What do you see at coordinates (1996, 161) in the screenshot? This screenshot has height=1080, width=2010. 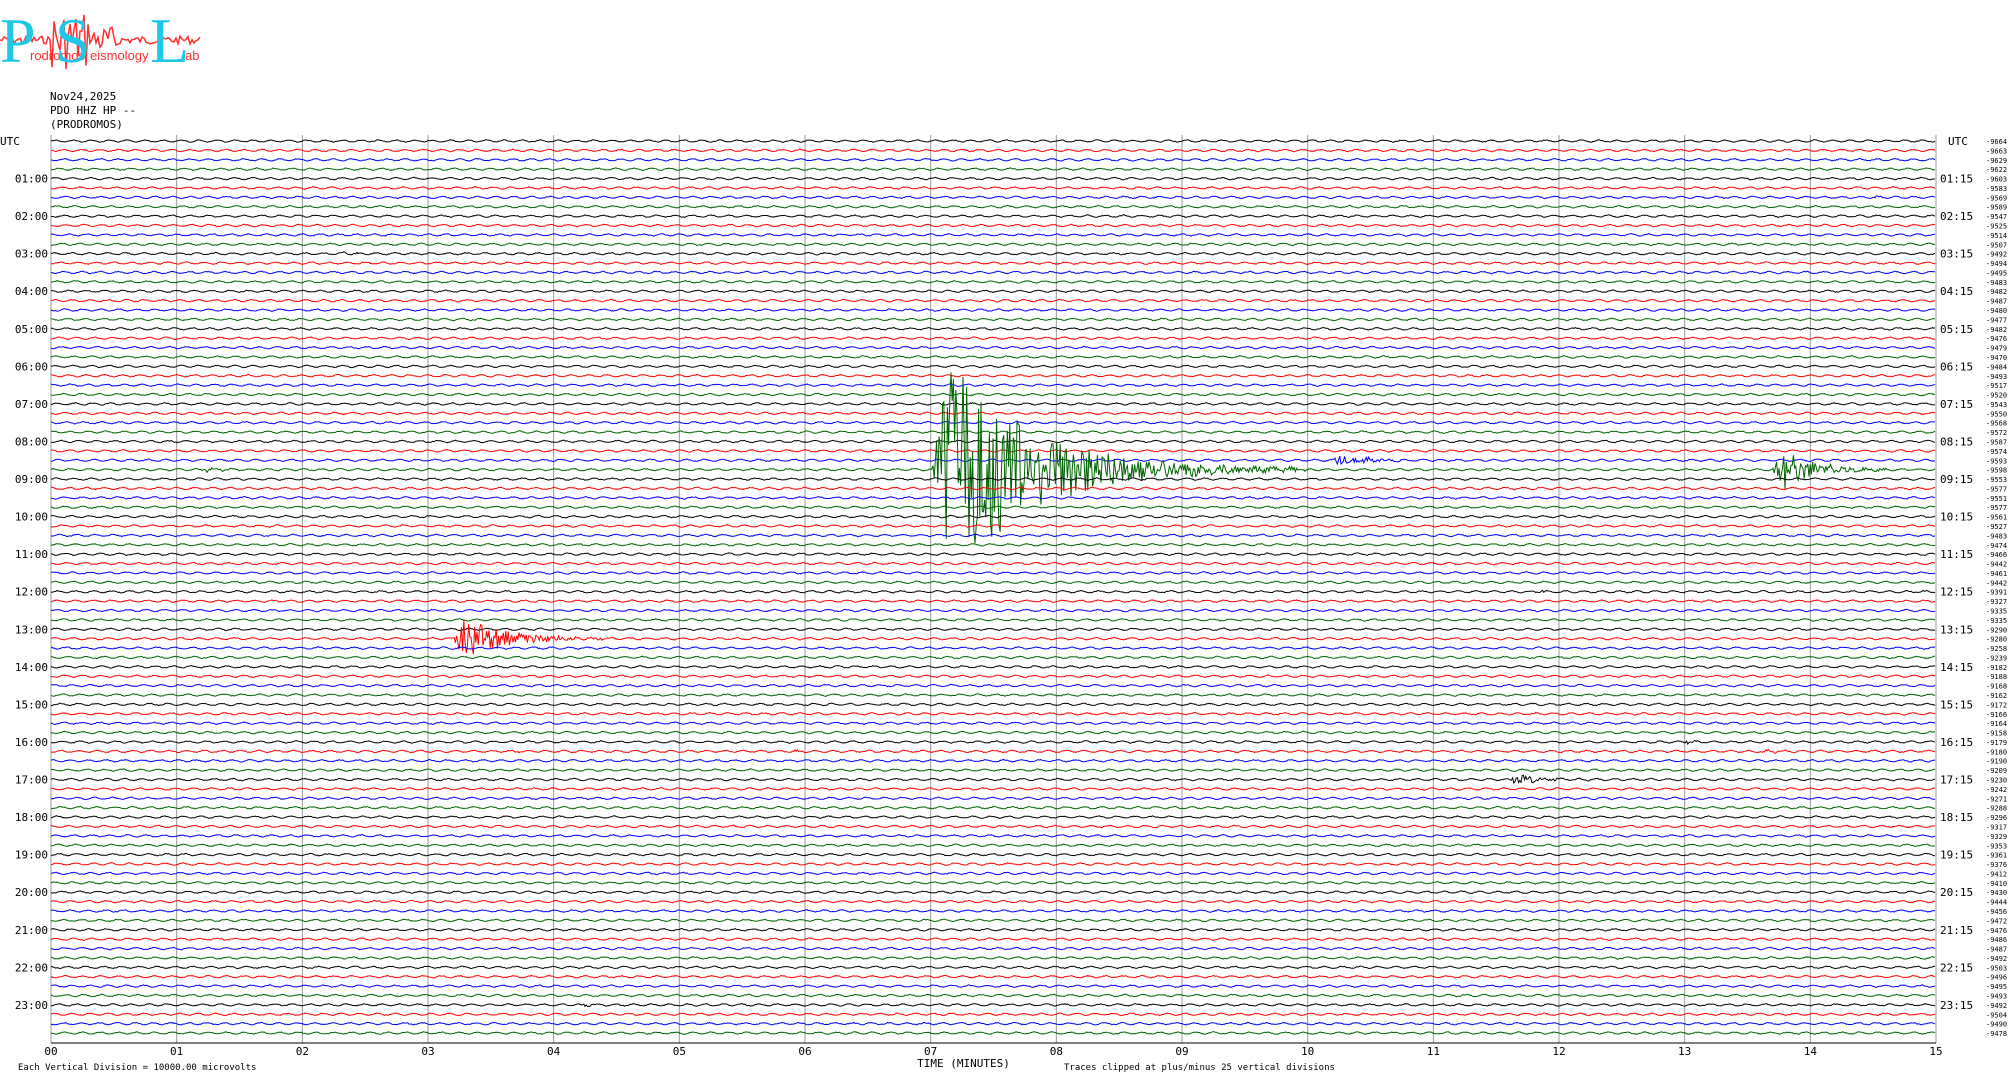 I see `trace-offset-value: -9629` at bounding box center [1996, 161].